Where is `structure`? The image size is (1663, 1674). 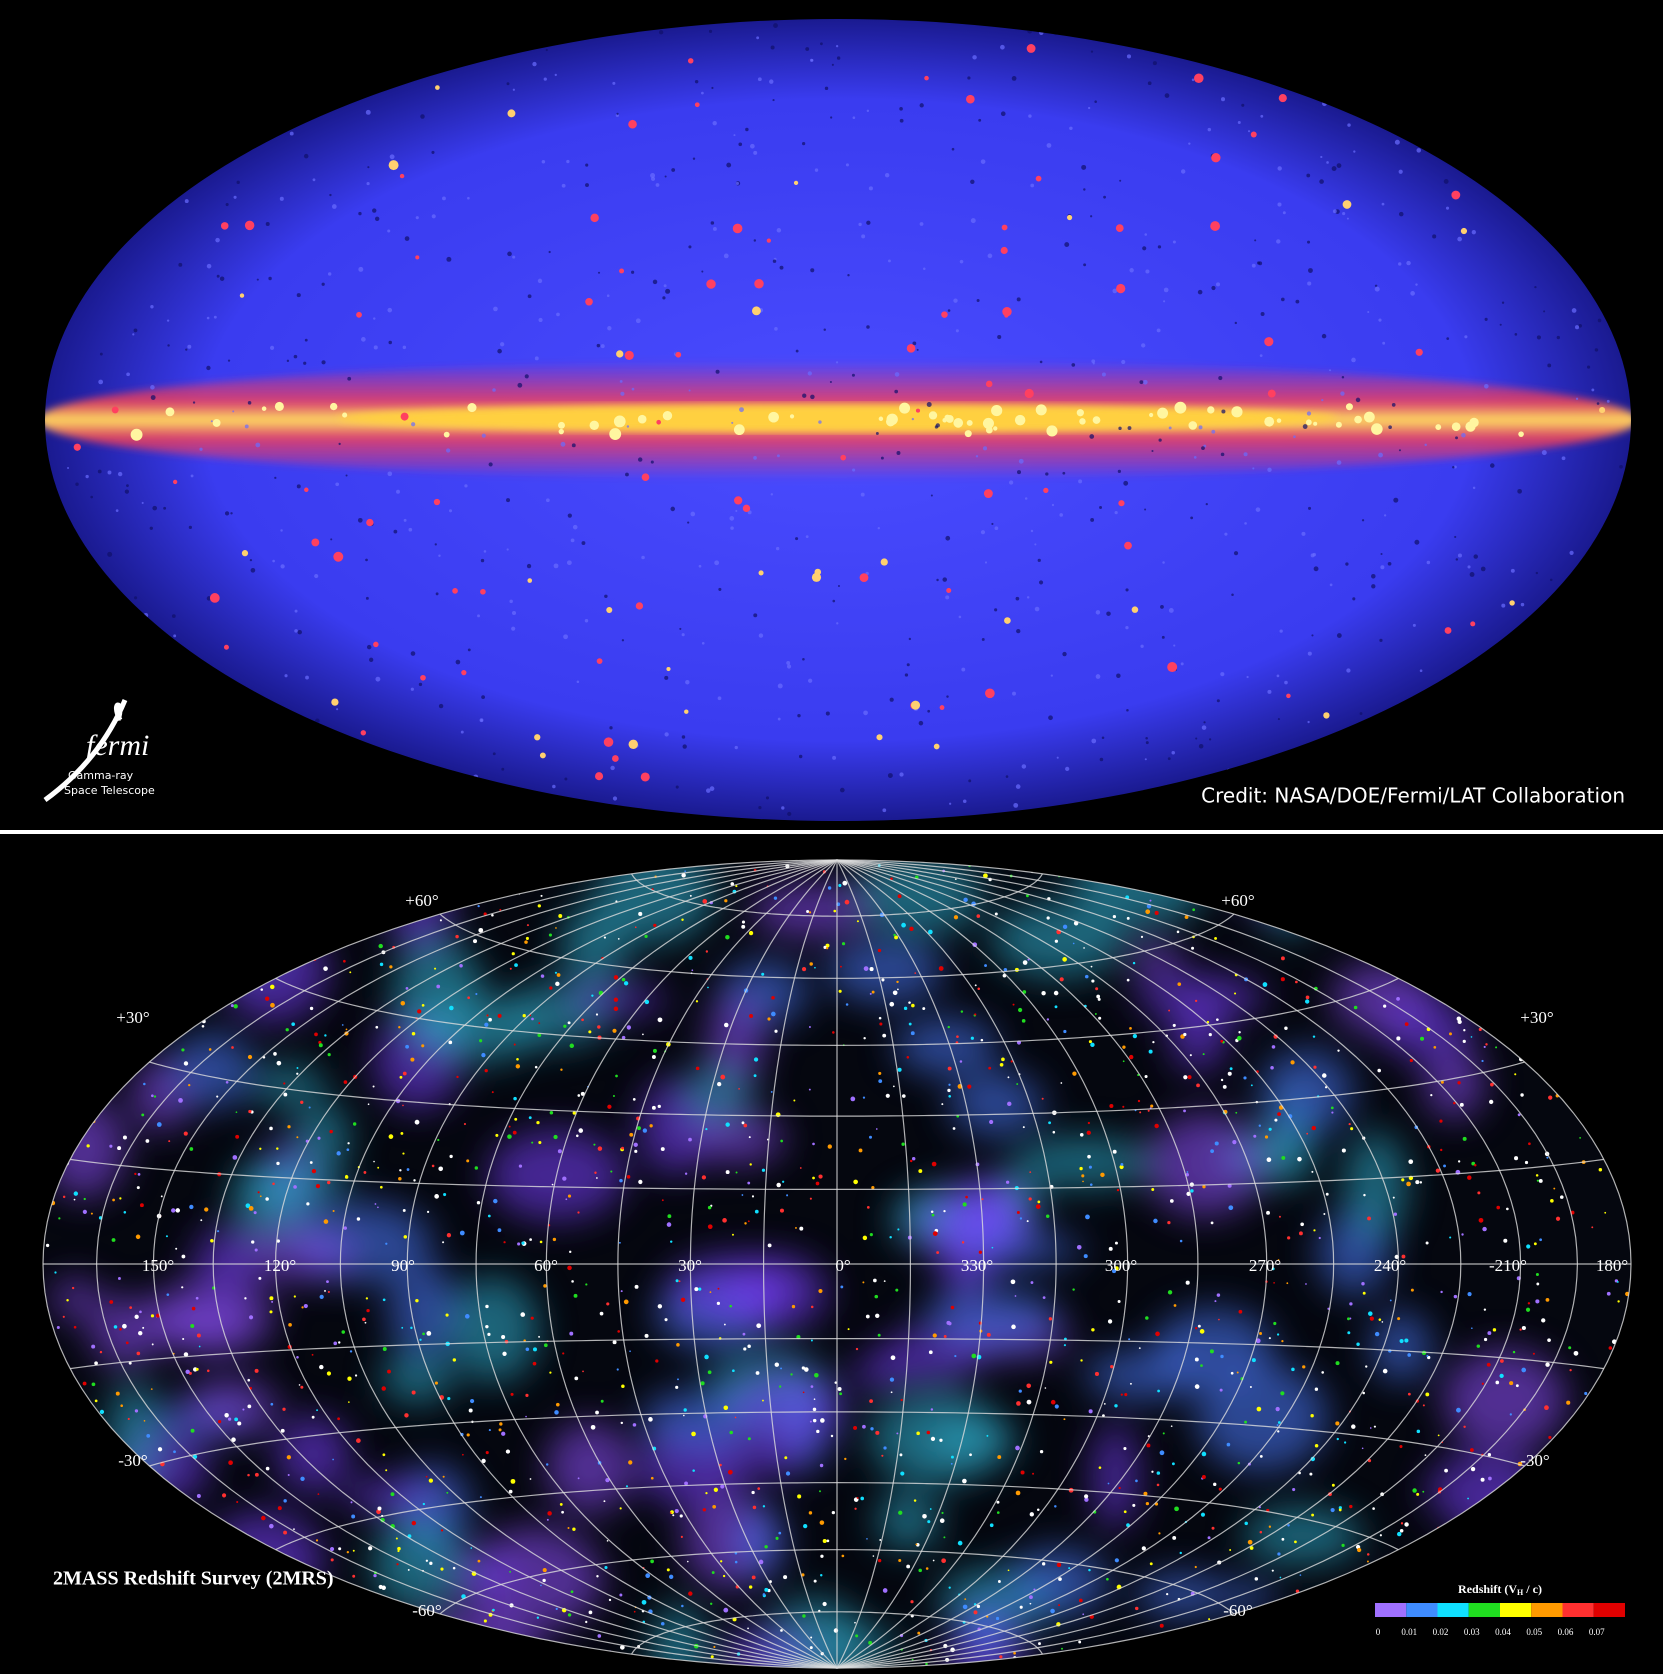
structure is located at coordinates (1401, 1346).